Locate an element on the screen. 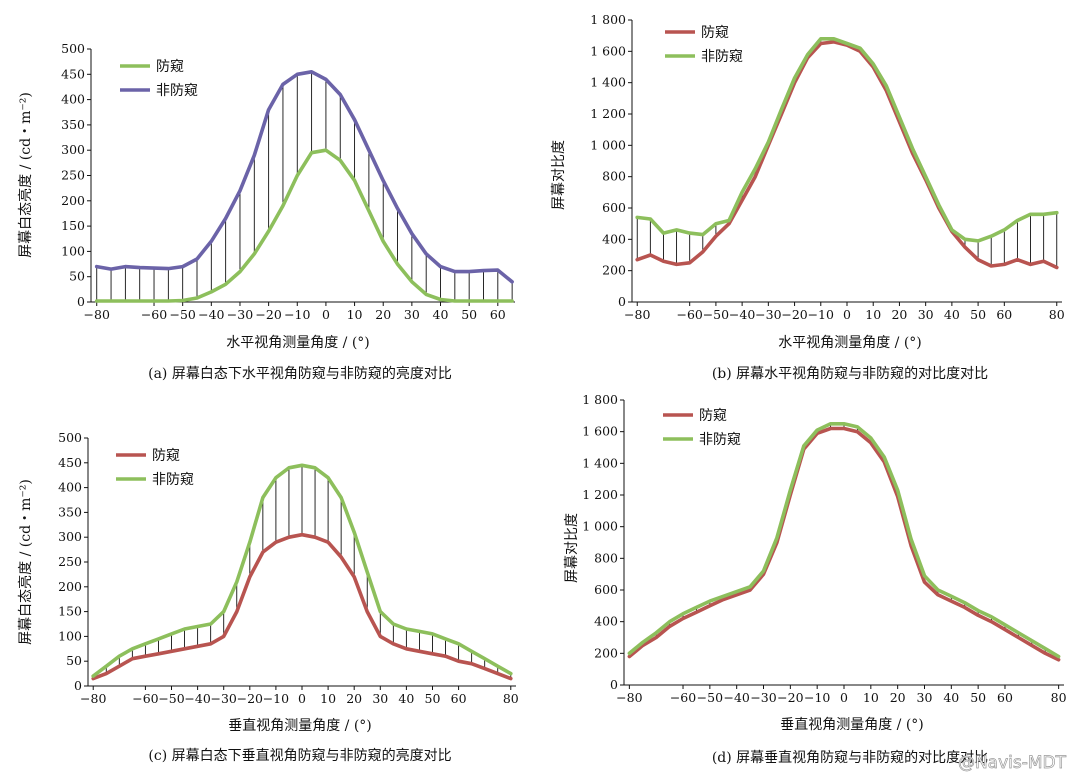 The width and height of the screenshot is (1080, 781). panel-a-xlabel: 水平视角测量角度 / (°) is located at coordinates (298, 343).